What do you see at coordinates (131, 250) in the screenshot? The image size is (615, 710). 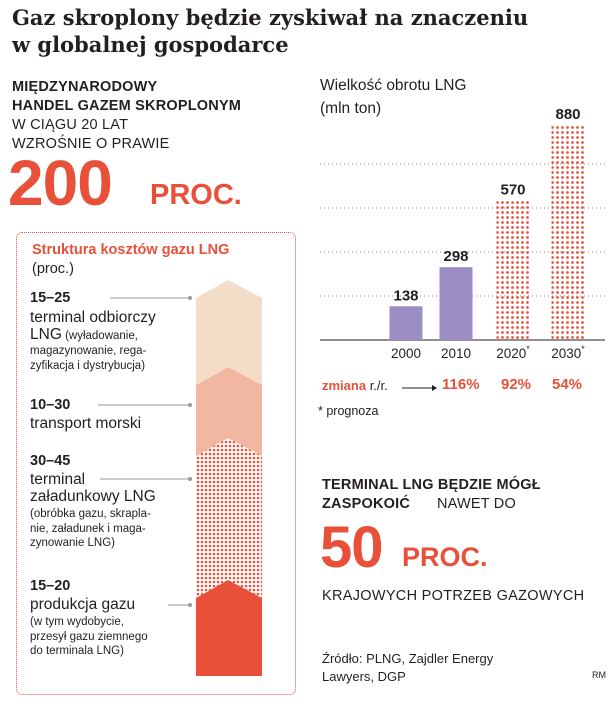 I see `cost-structure-title: Struktura kosztów gazu LNG` at bounding box center [131, 250].